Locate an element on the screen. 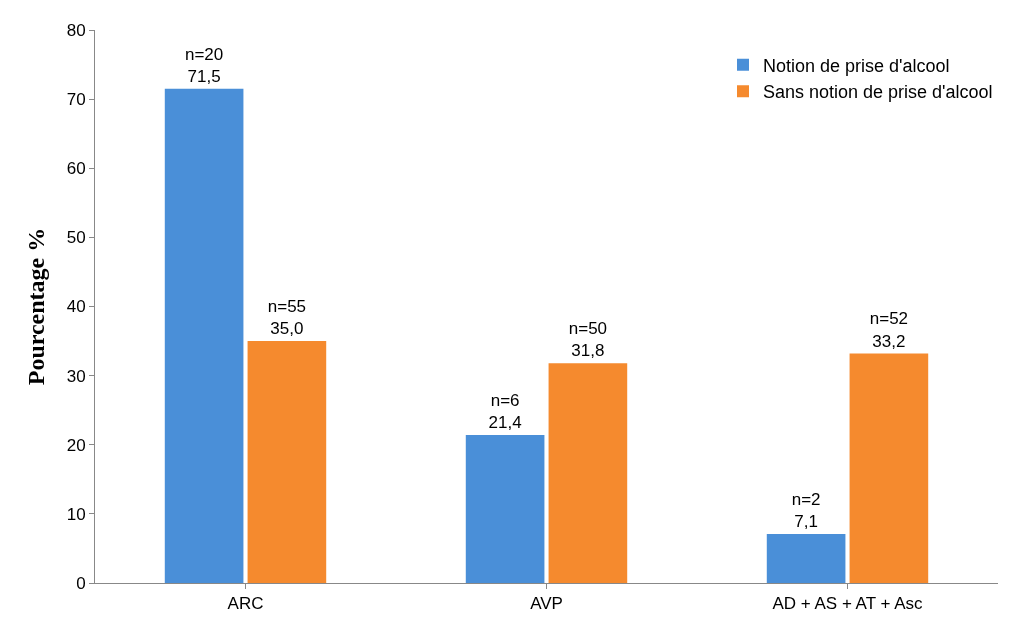  legend-label: Sans notion de prise d'alcool is located at coordinates (878, 92).